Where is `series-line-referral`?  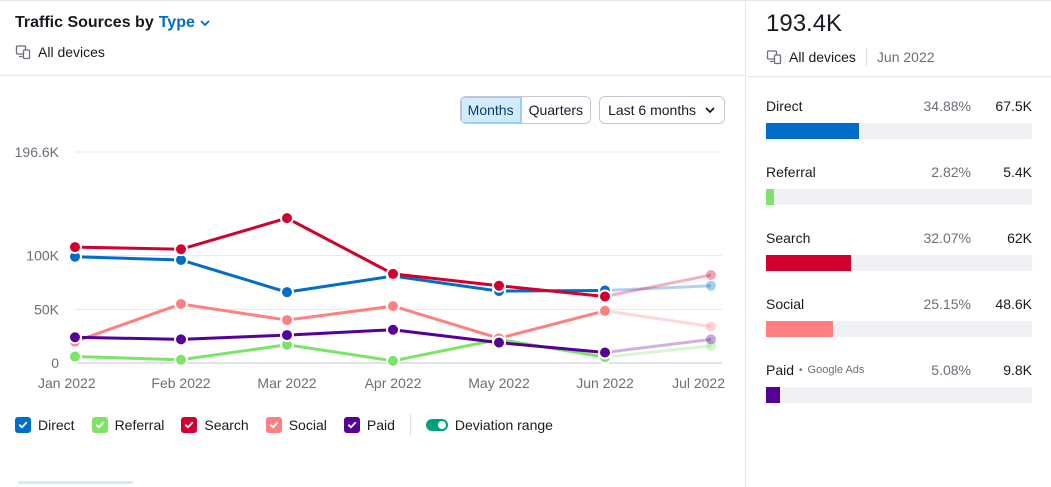 series-line-referral is located at coordinates (340, 350).